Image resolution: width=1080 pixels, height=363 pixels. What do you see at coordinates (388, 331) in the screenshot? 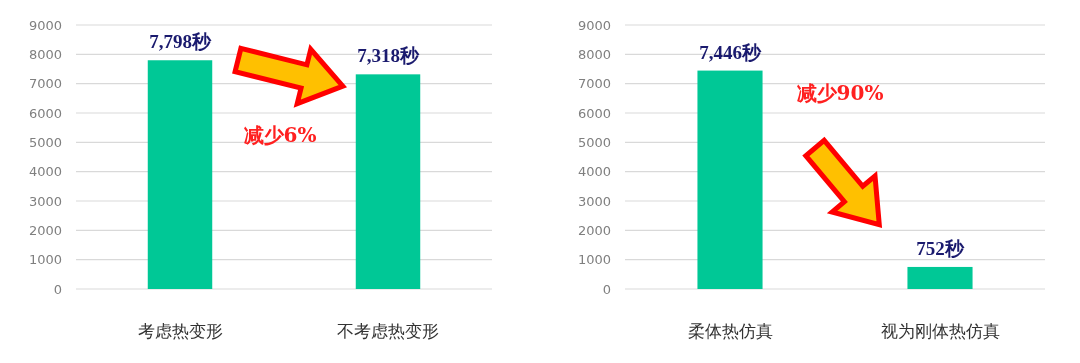
I see `x-tick-label: 不考虑热变形` at bounding box center [388, 331].